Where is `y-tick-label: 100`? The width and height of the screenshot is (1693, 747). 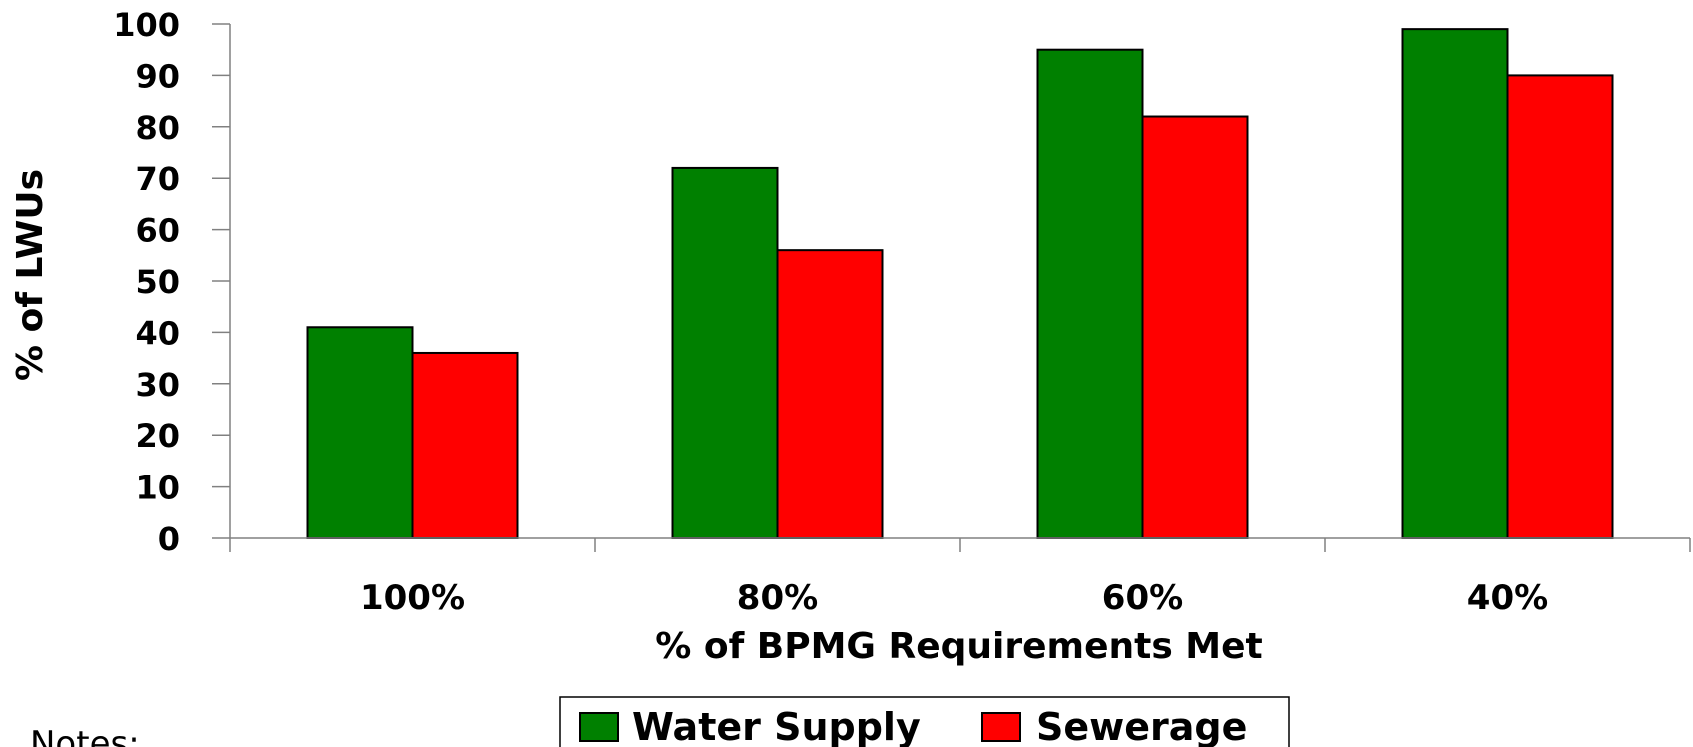 y-tick-label: 100 is located at coordinates (146, 25).